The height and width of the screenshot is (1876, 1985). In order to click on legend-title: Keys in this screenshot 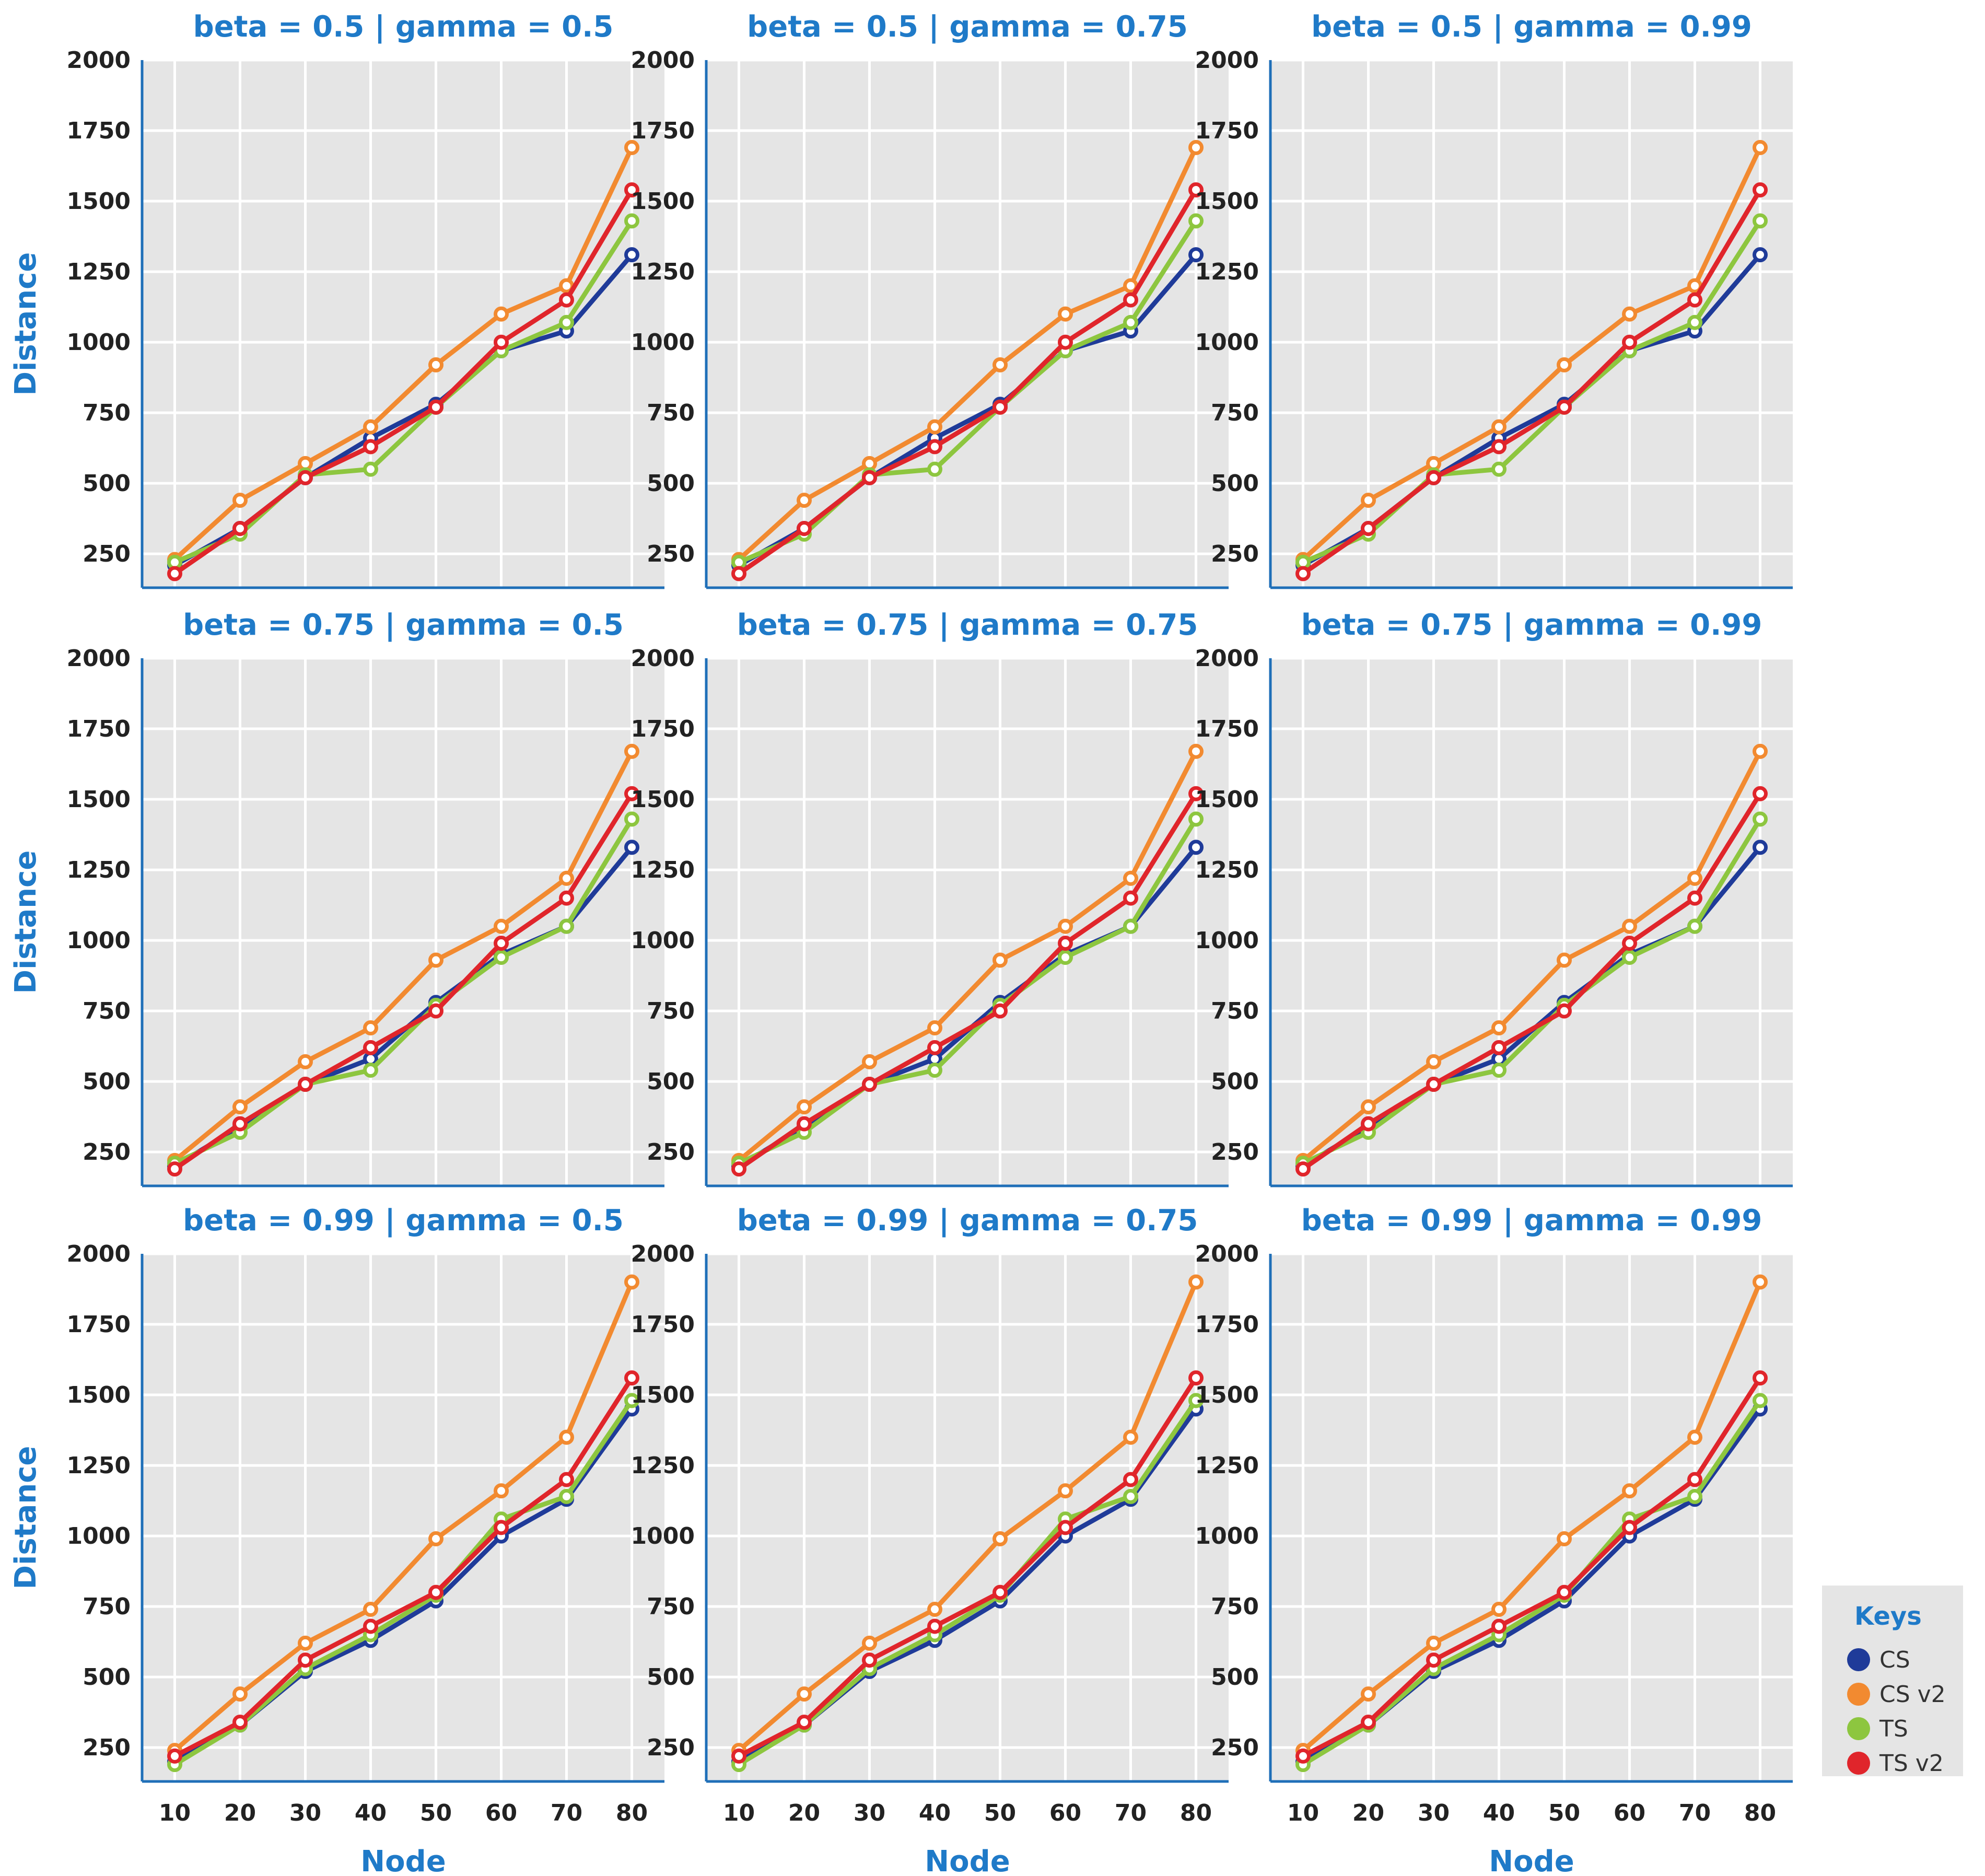, I will do `click(1888, 1616)`.